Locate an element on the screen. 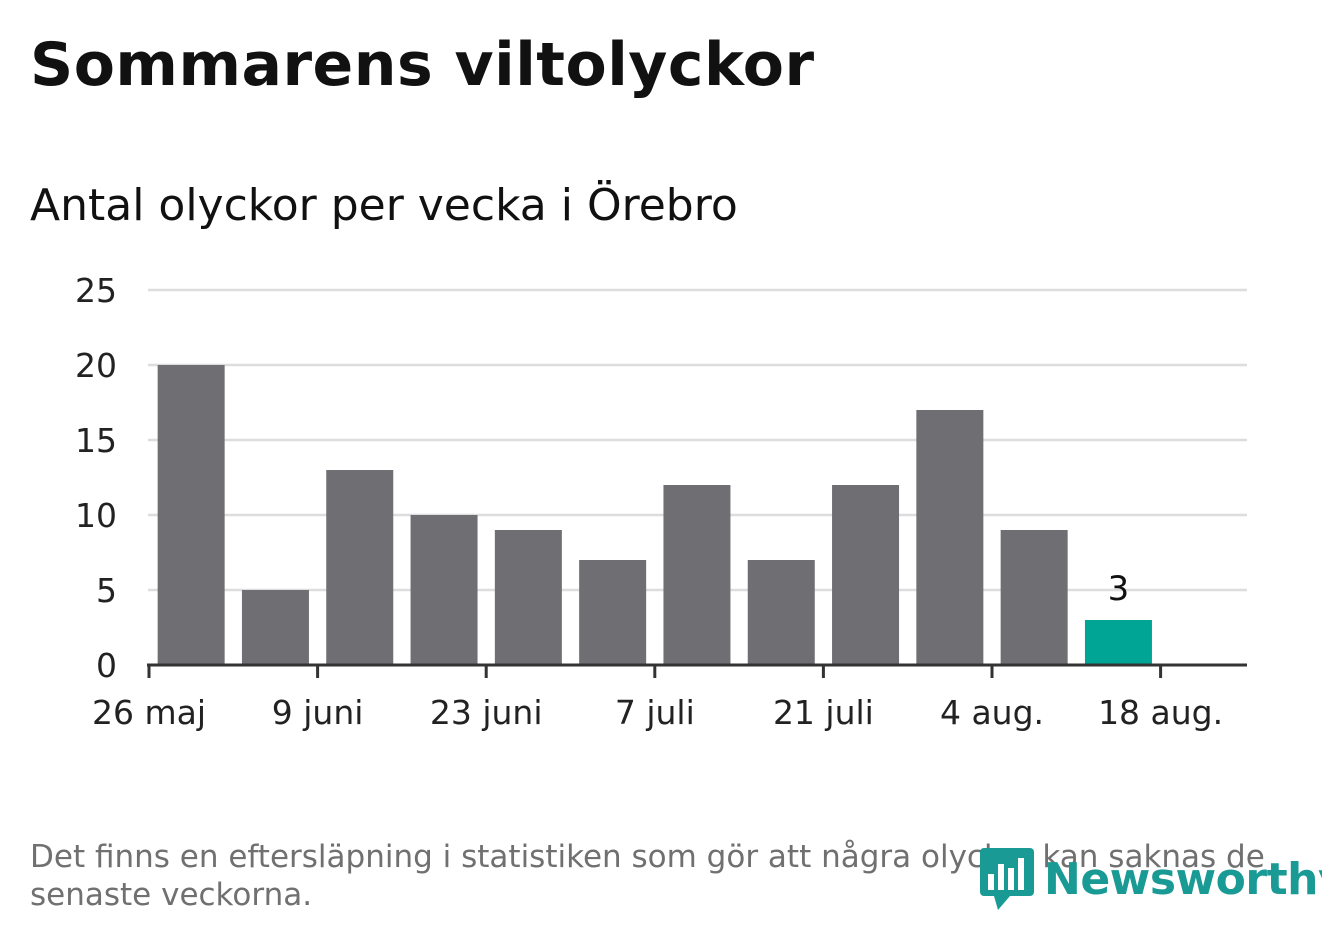 The height and width of the screenshot is (939, 1322). newsworthy-logo: Newsworthy is located at coordinates (1151, 879).